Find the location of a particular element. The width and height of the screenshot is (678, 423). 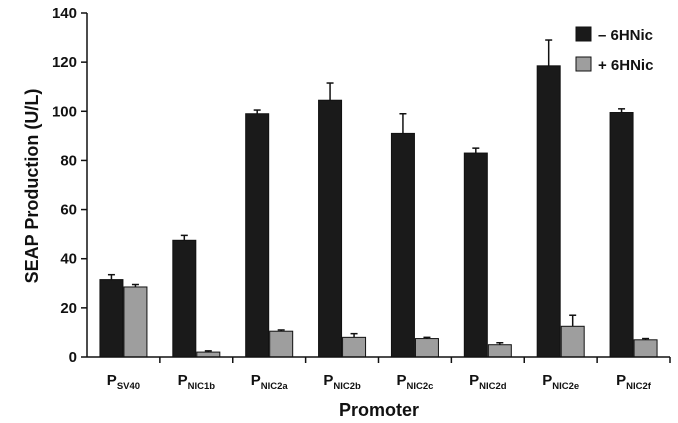

y-tick-label: 80 is located at coordinates (68, 160).